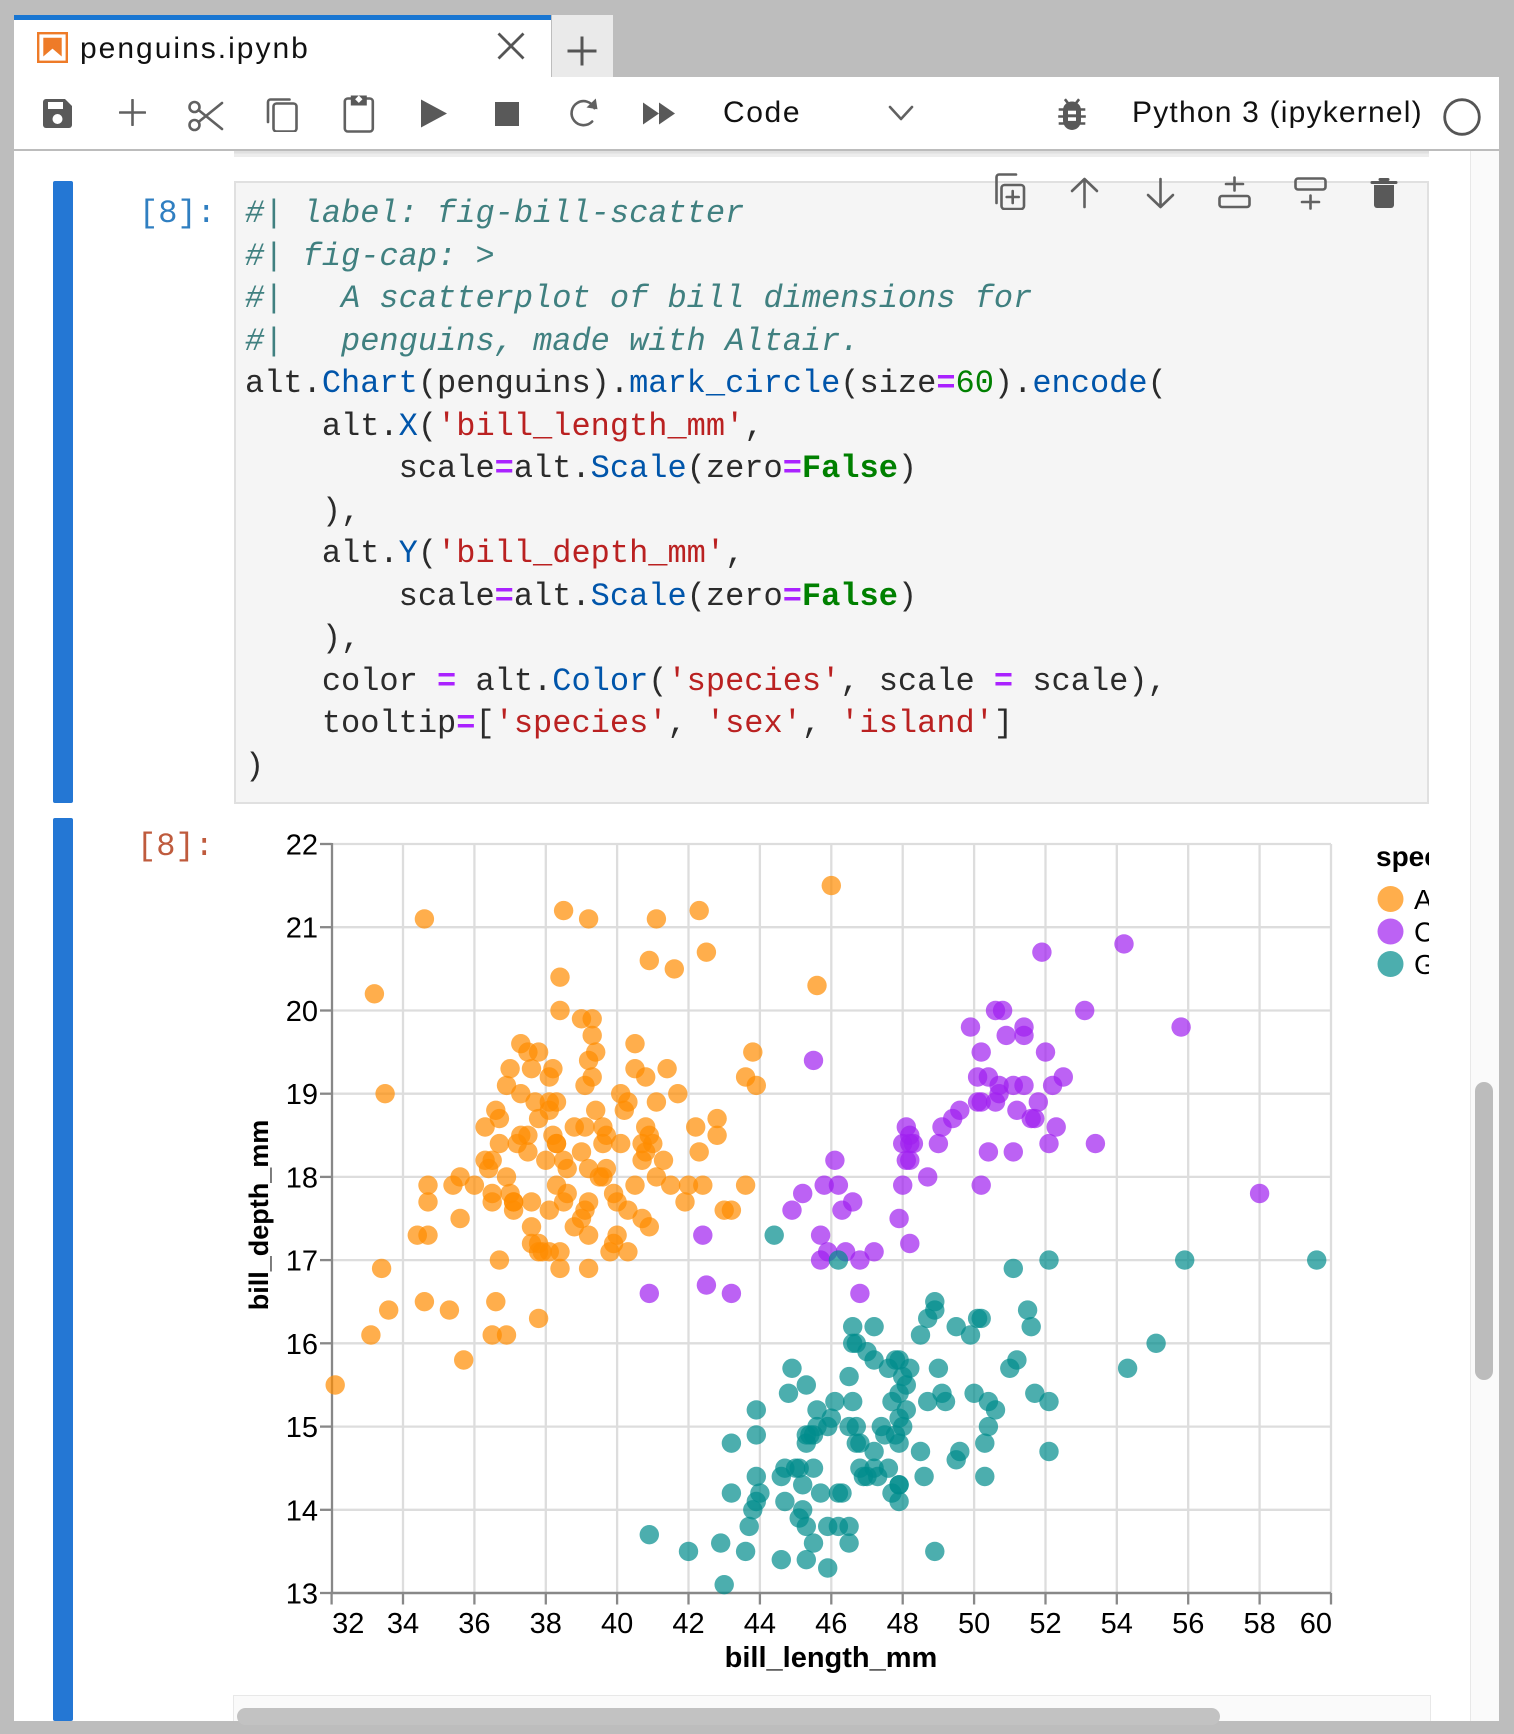 The width and height of the screenshot is (1514, 1734). Describe the element at coordinates (1117, 1624) in the screenshot. I see `svg-text: 54` at that location.